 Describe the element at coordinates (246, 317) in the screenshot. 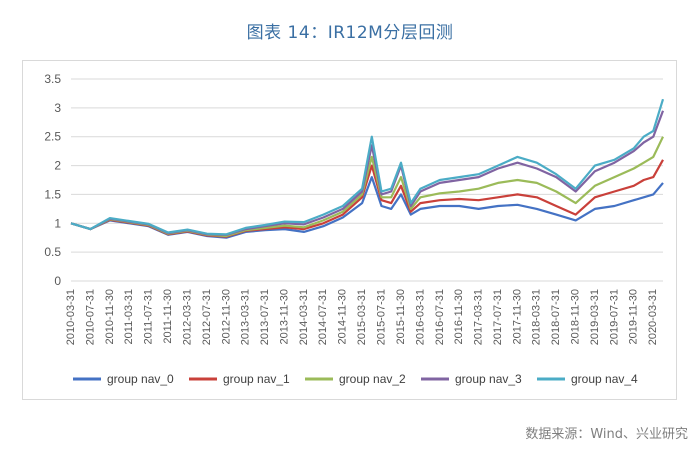

I see `x-tick-label: 2013-03-31` at that location.